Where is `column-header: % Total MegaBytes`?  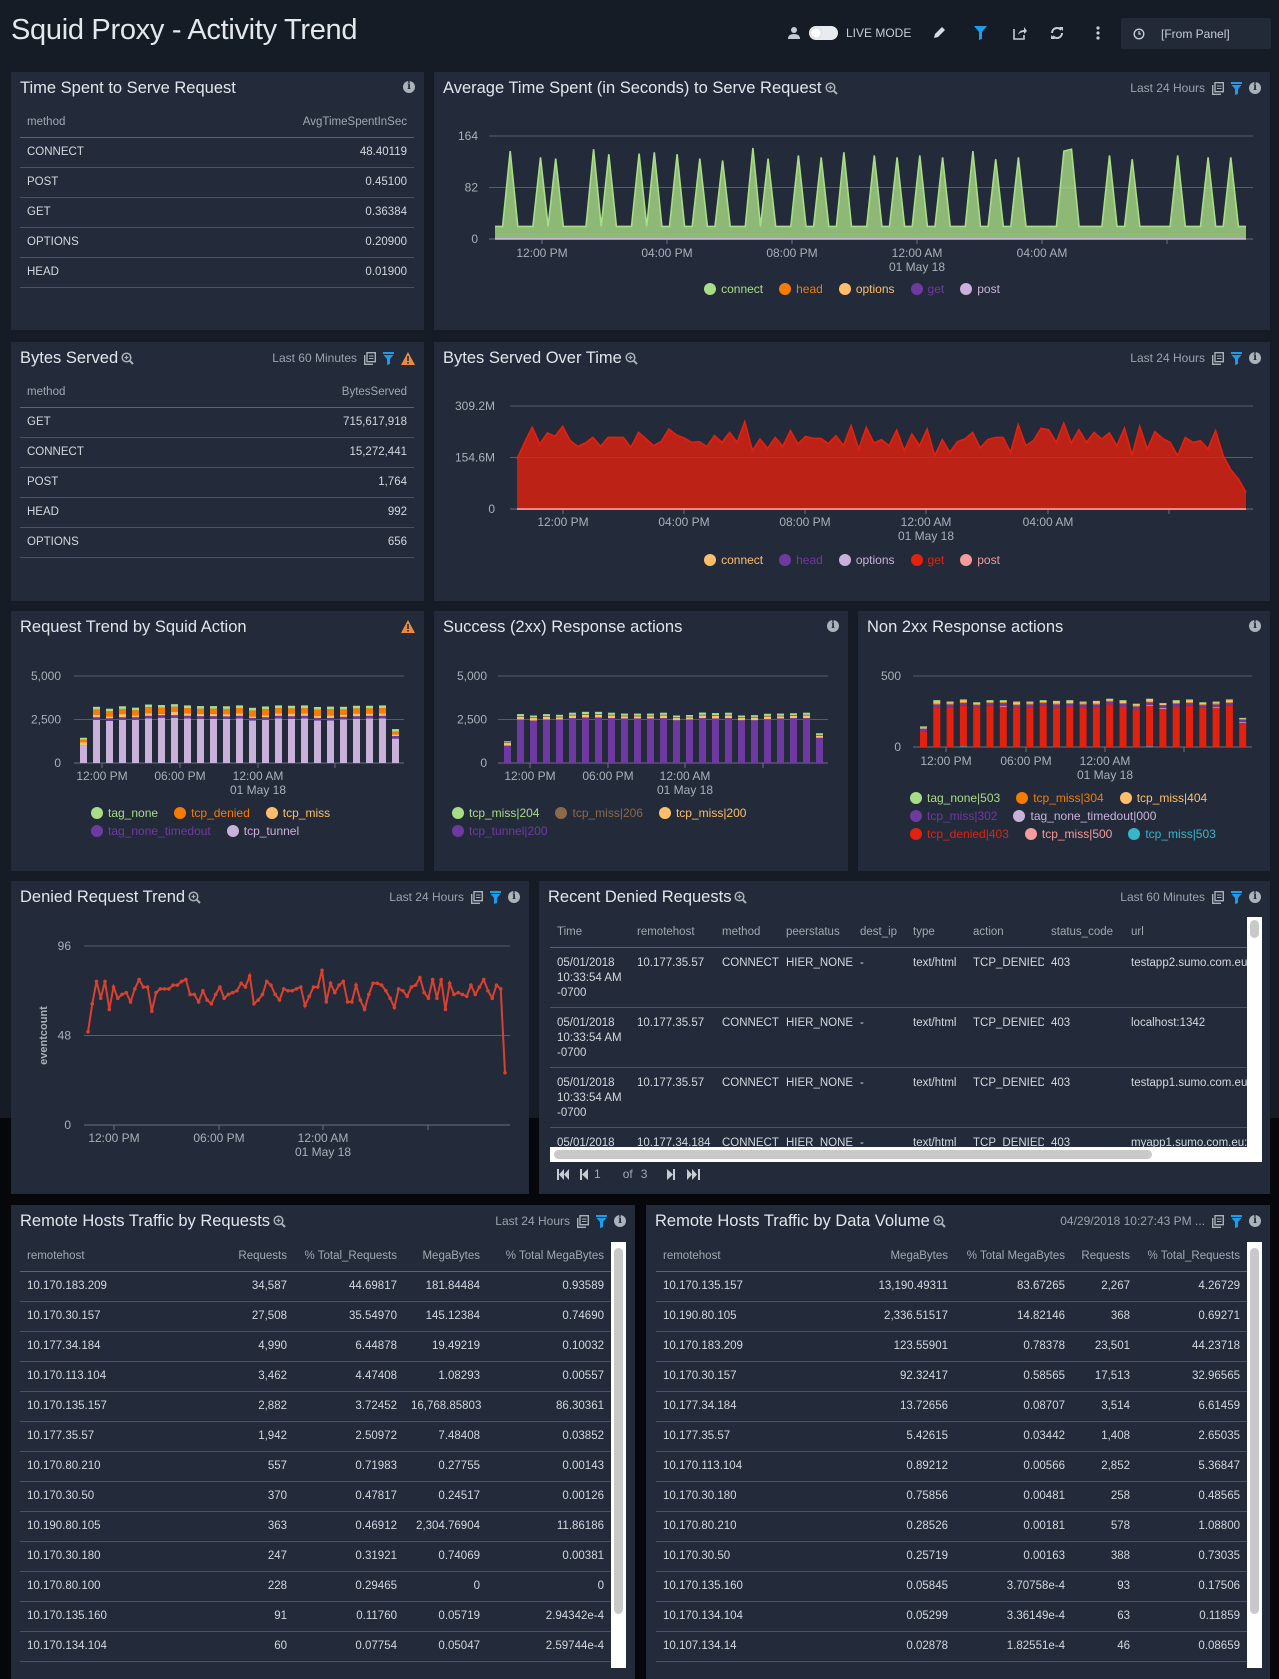
column-header: % Total MegaBytes is located at coordinates (549, 1257).